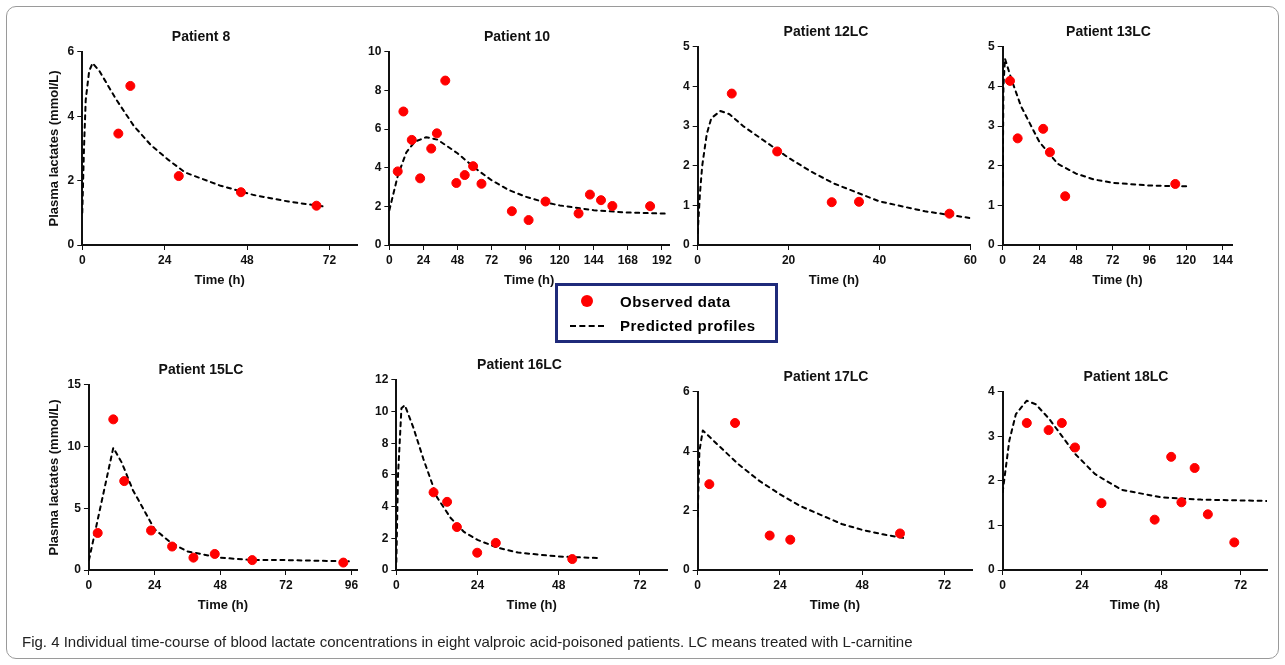 The width and height of the screenshot is (1285, 665). Describe the element at coordinates (74, 384) in the screenshot. I see `y-tick-label: 15` at that location.